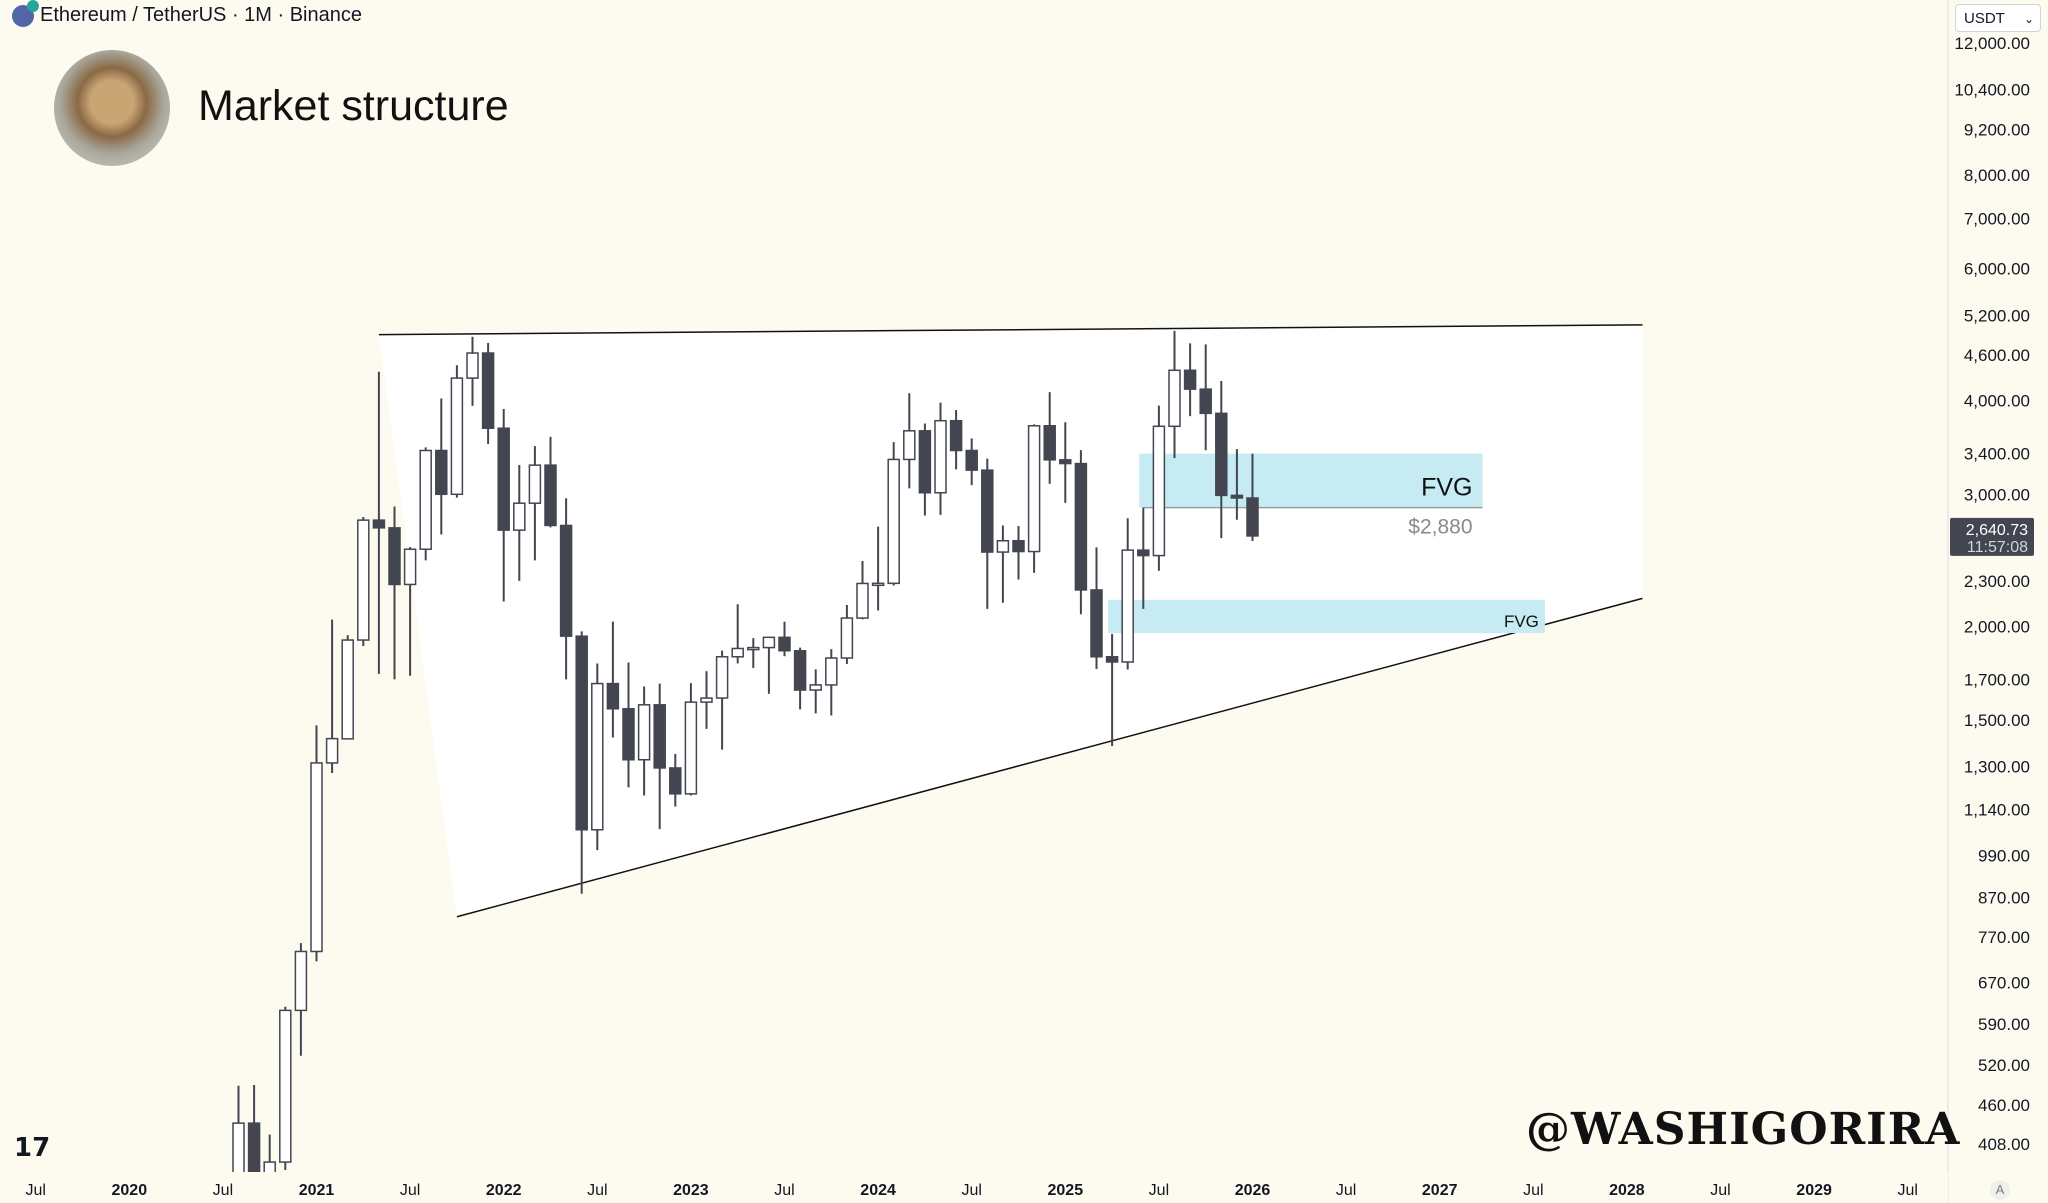 This screenshot has width=2048, height=1203. Describe the element at coordinates (1992, 43) in the screenshot. I see `y-tick-label: 12,000.00` at that location.